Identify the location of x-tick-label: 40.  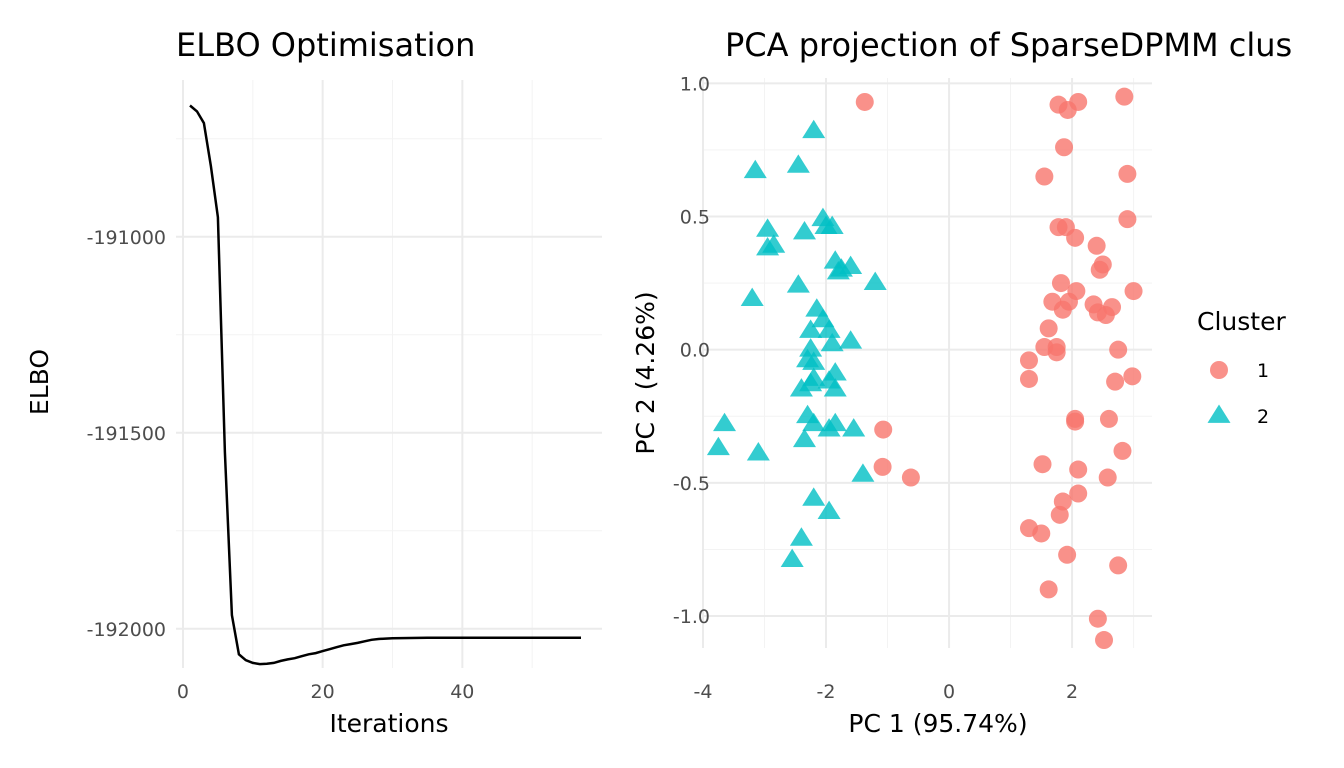
(462, 692).